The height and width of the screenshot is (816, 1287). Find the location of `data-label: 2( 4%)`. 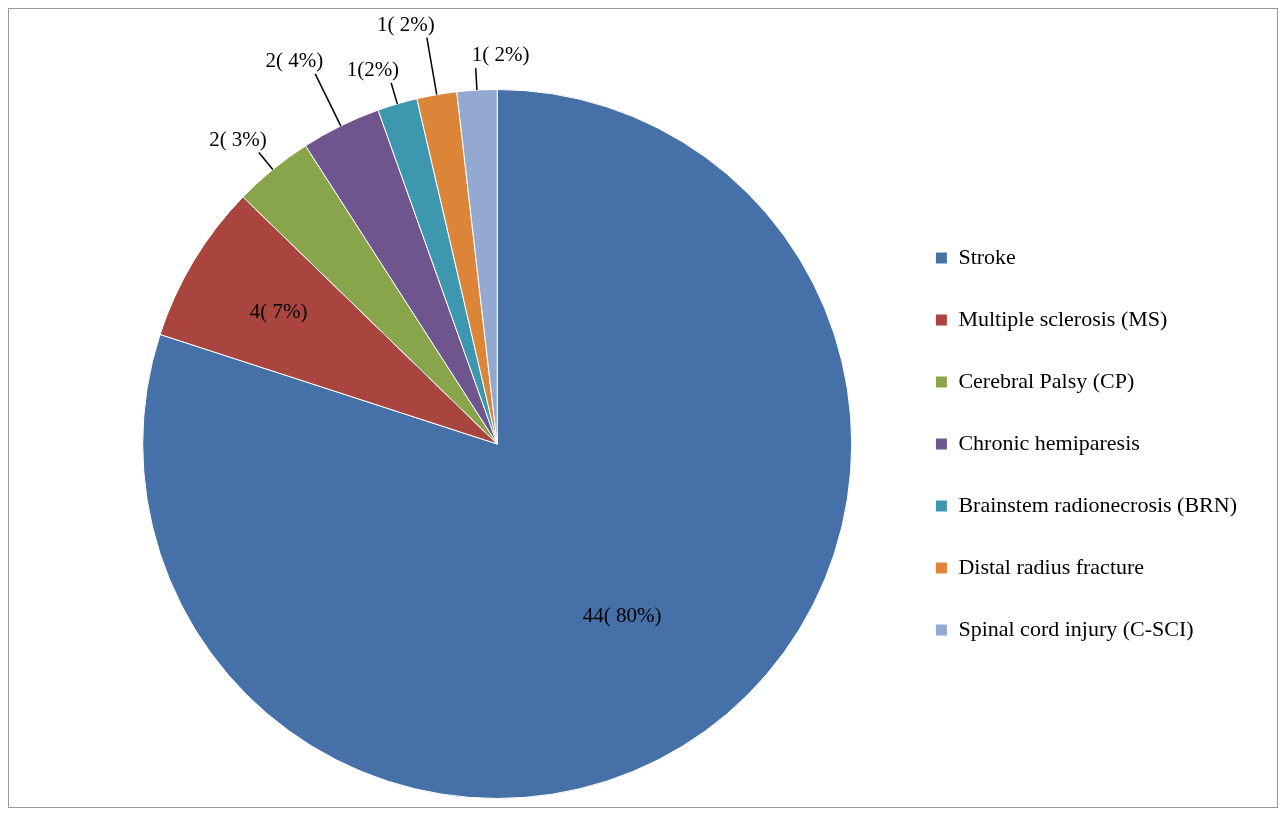

data-label: 2( 4%) is located at coordinates (294, 59).